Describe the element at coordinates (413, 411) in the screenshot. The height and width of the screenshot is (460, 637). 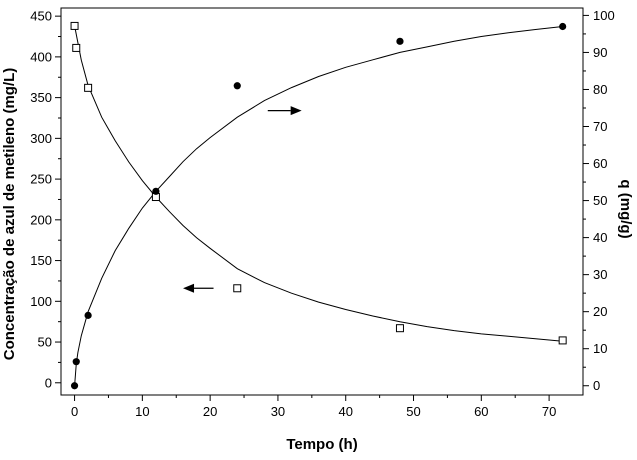
I see `x-tick-label: 50` at that location.